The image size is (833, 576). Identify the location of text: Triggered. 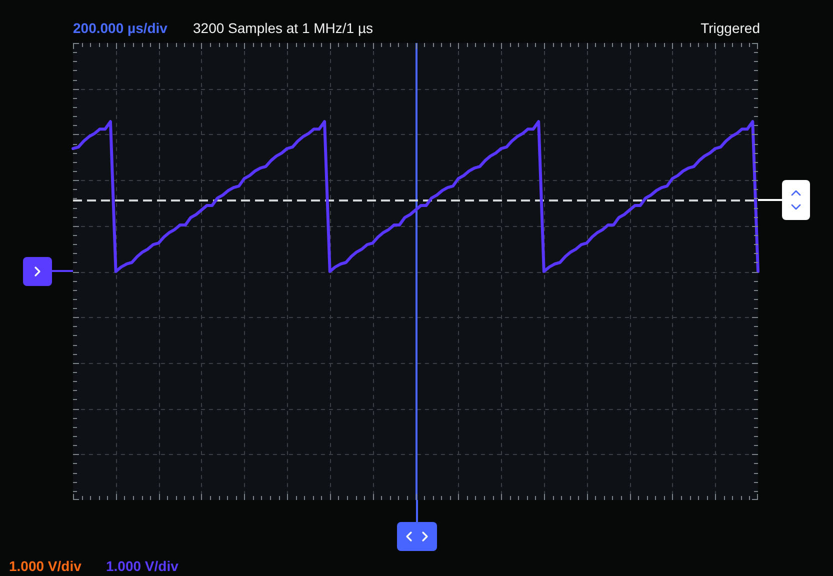
(730, 28).